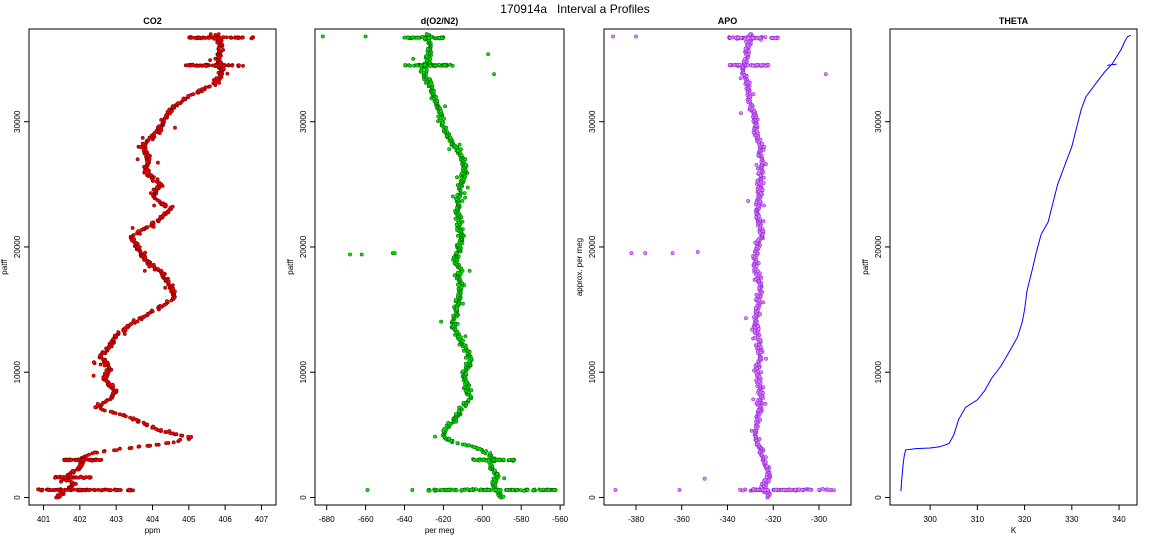 Image resolution: width=1150 pixels, height=555 pixels. Describe the element at coordinates (80, 519) in the screenshot. I see `x-tick-label: 402` at that location.